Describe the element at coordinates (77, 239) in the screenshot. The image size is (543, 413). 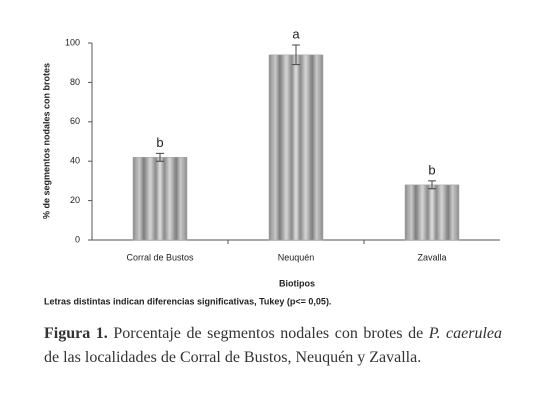
I see `y-tick-label: 0` at that location.